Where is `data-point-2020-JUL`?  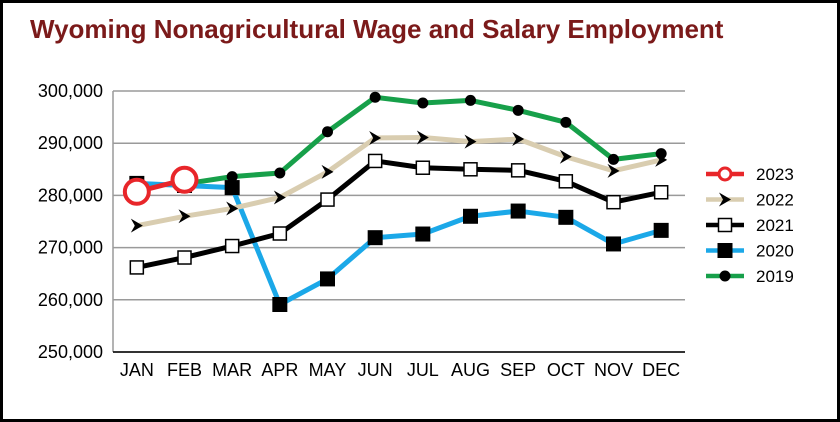 data-point-2020-JUL is located at coordinates (423, 234).